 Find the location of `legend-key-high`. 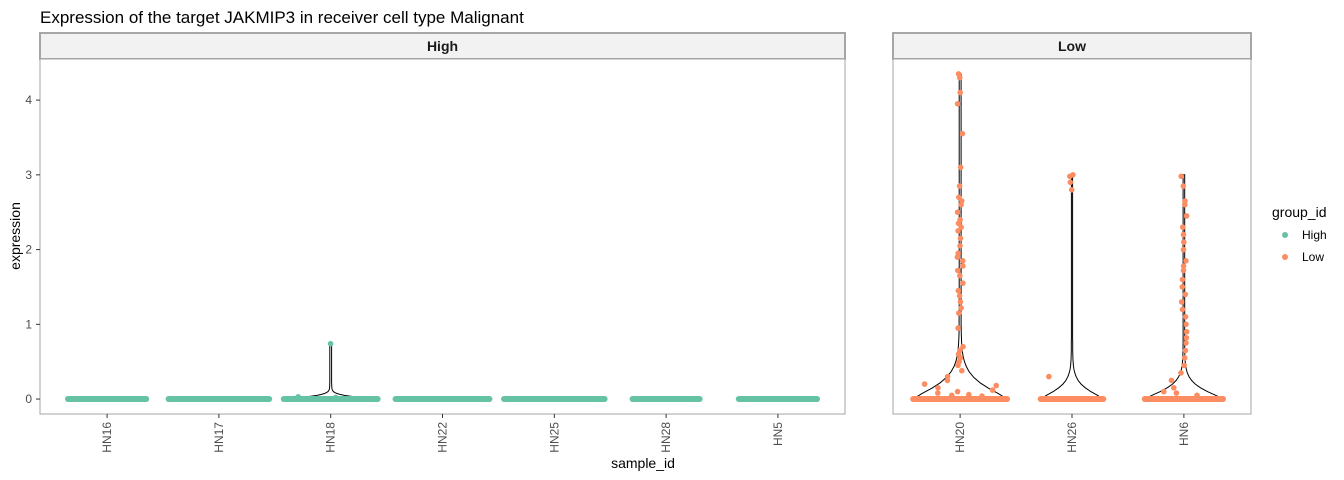

legend-key-high is located at coordinates (1285, 235).